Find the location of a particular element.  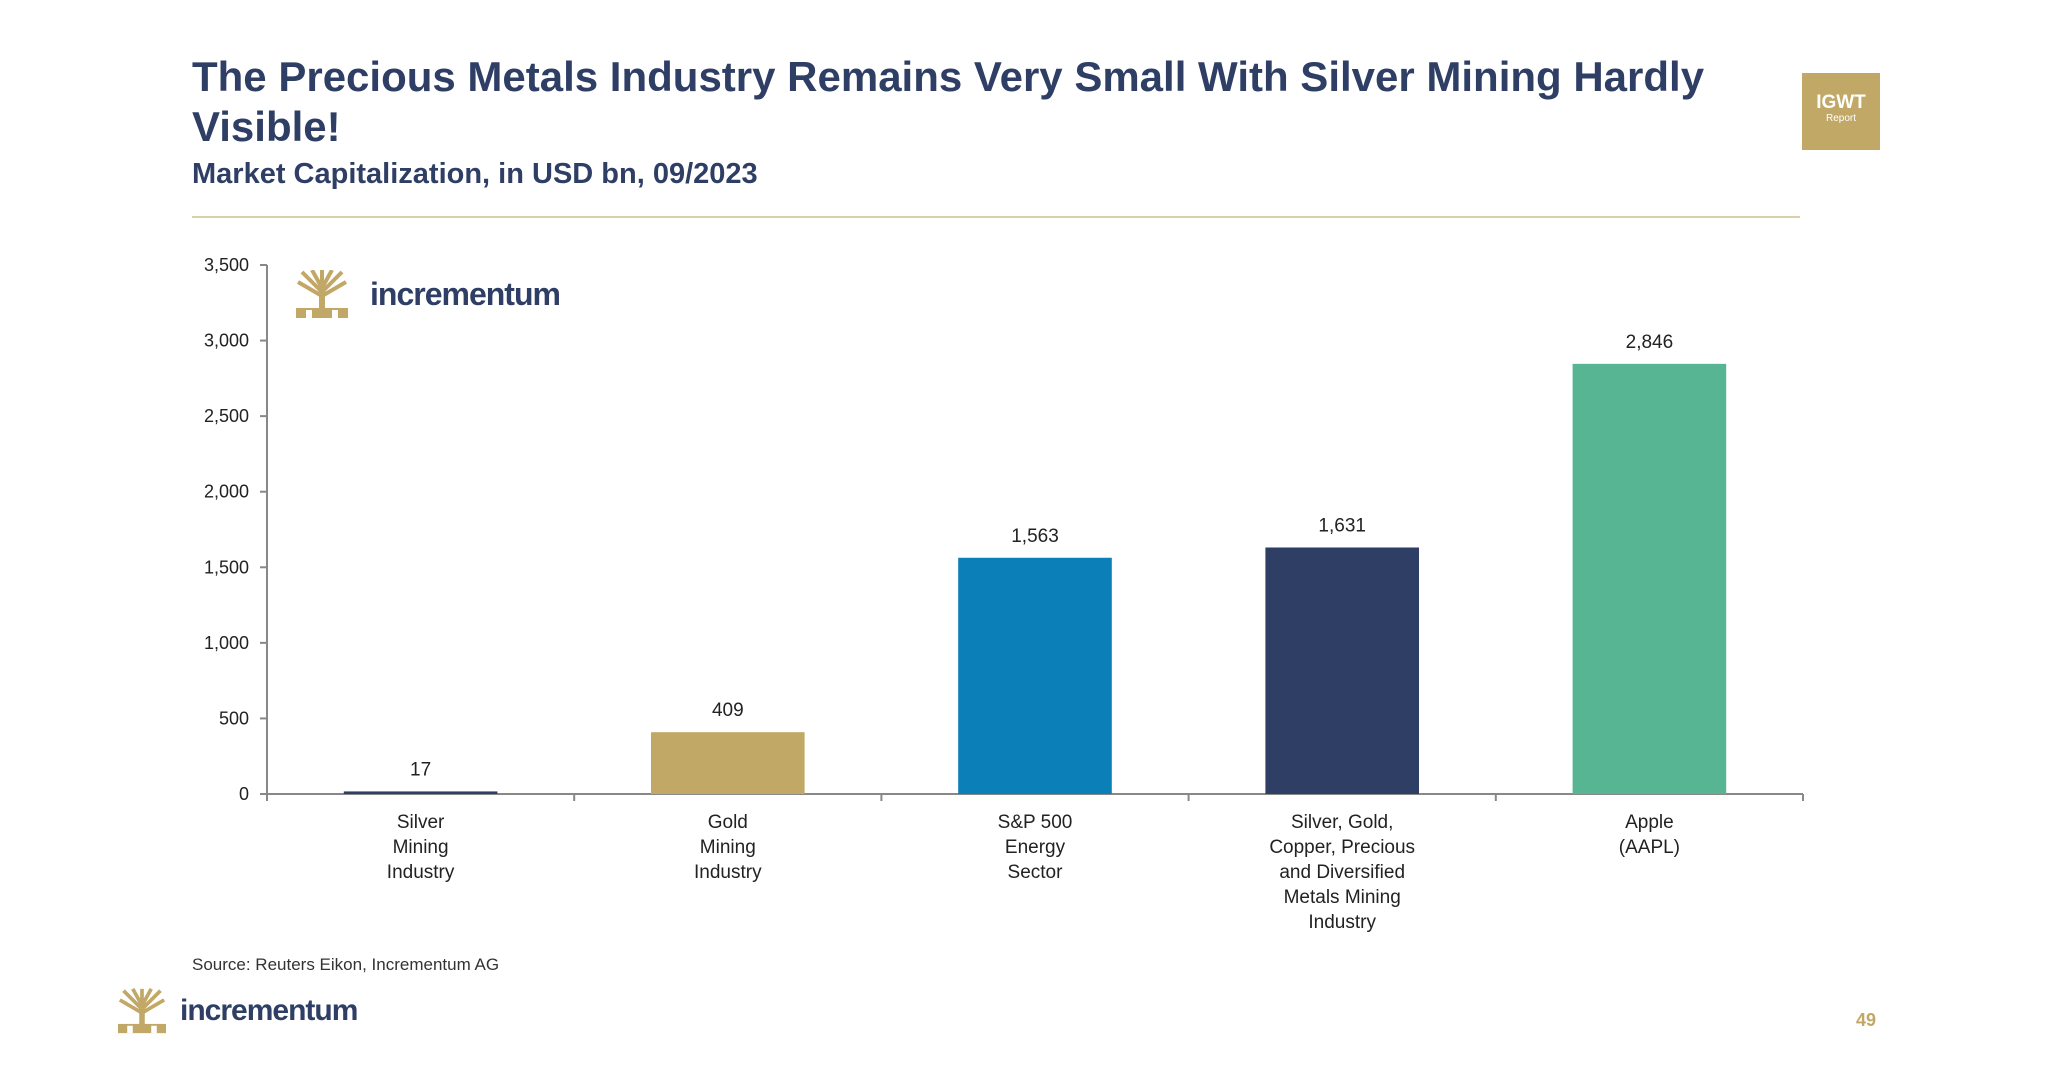

category-label: Gold is located at coordinates (728, 822).